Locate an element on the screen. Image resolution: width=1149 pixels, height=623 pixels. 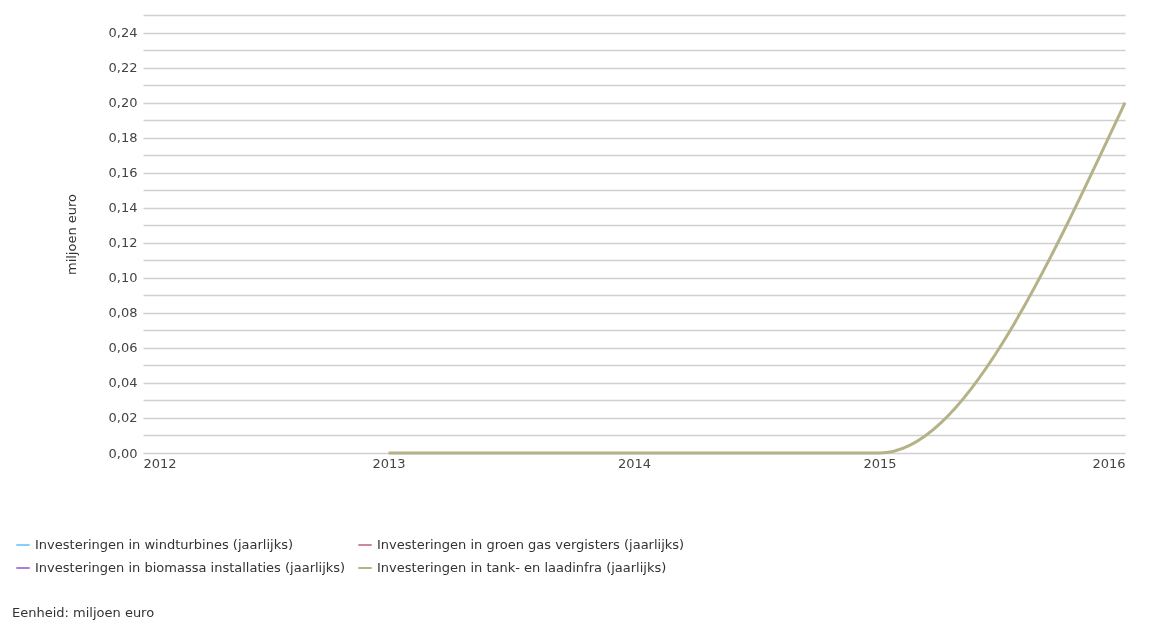
x-tick-label: 2012 is located at coordinates (160, 463).